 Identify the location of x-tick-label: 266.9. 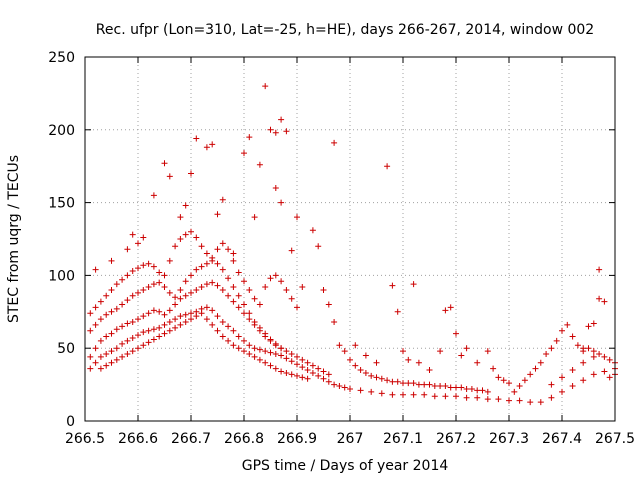
(297, 439).